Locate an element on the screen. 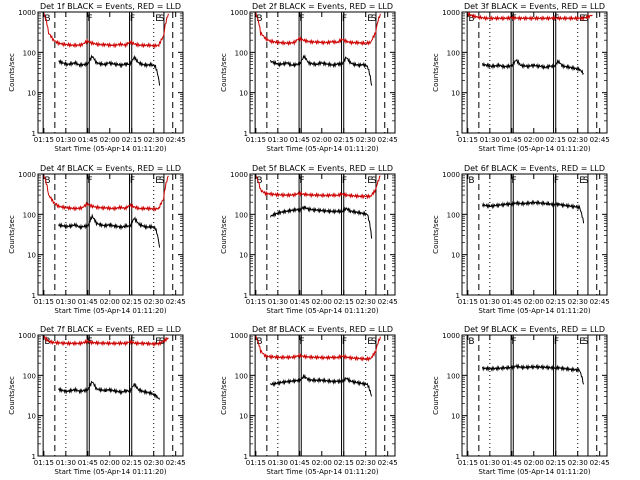 This screenshot has height=480, width=640. lld-series-line is located at coordinates (530, 16).